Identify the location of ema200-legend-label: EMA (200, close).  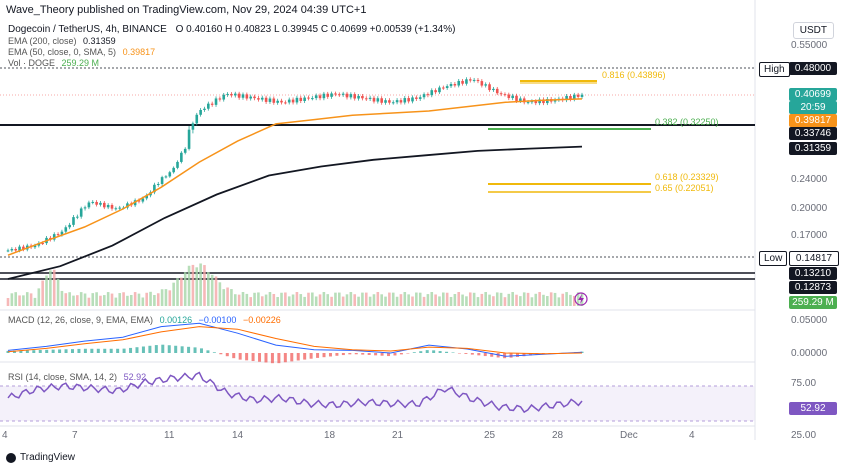
(42, 41).